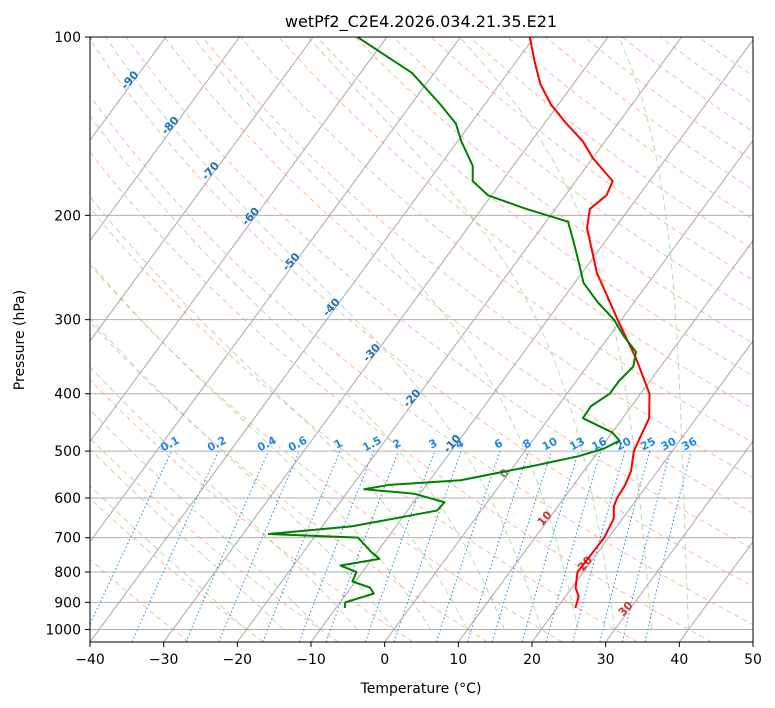 This screenshot has width=775, height=708. Describe the element at coordinates (498, 443) in the screenshot. I see `mixing-ratio-label: 6` at that location.